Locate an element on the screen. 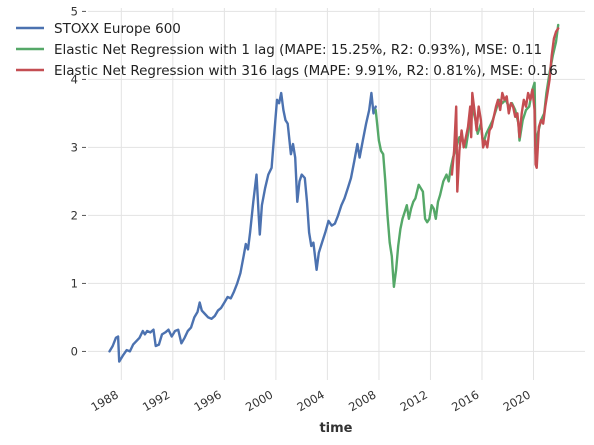  x-tick-label: 2020 is located at coordinates (517, 400).